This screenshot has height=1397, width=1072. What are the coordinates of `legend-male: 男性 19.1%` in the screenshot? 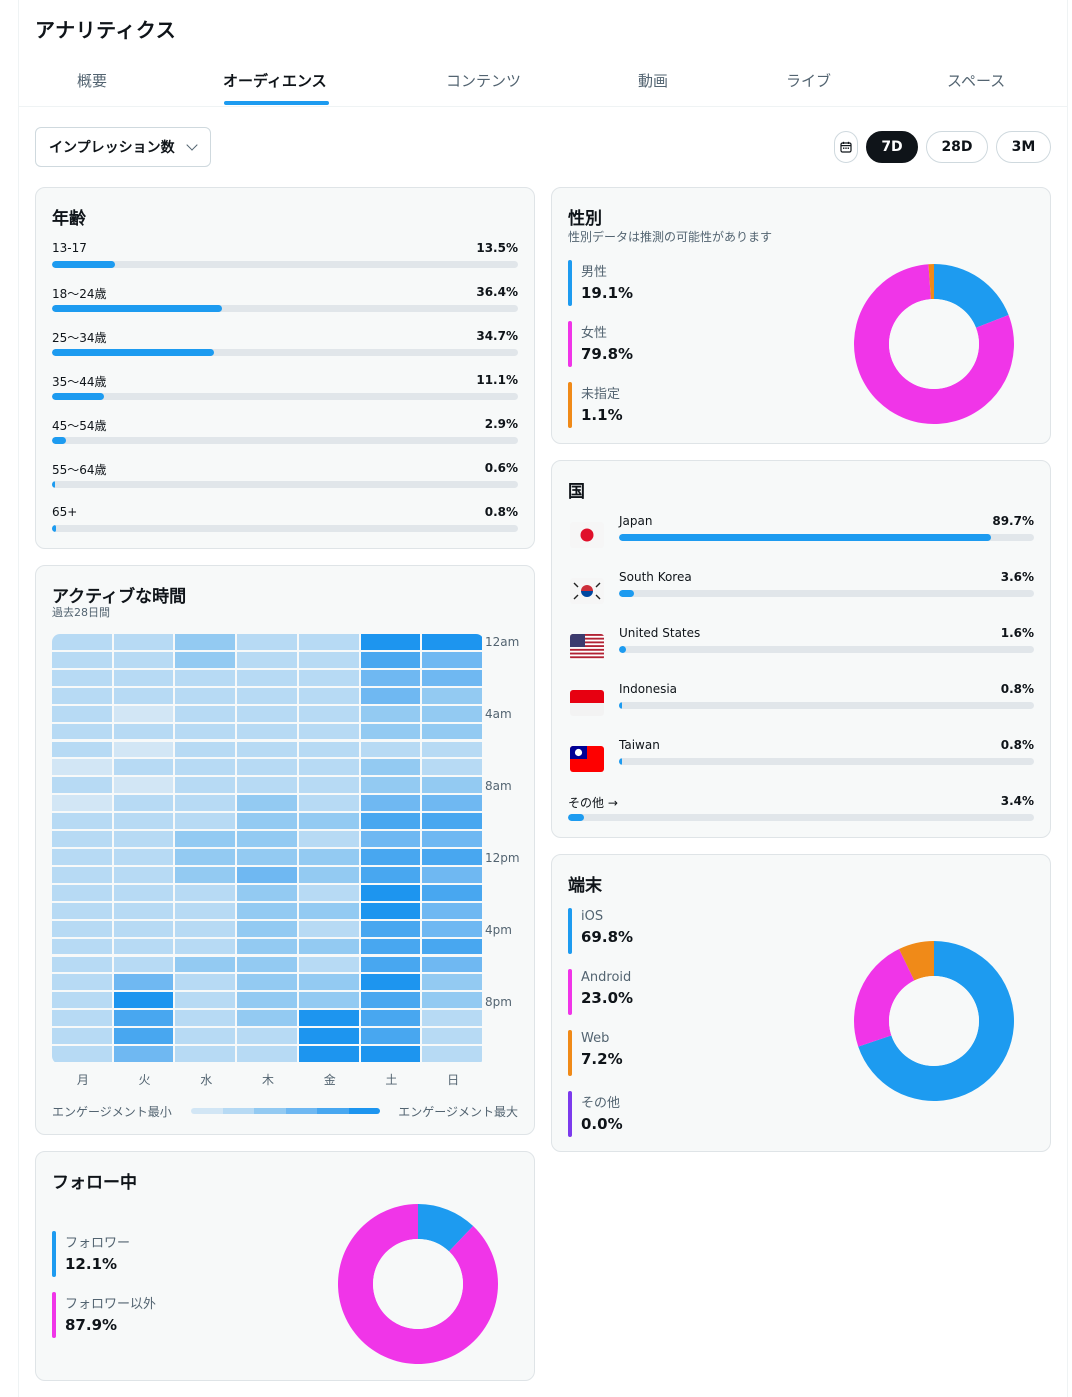 It's located at (600, 283).